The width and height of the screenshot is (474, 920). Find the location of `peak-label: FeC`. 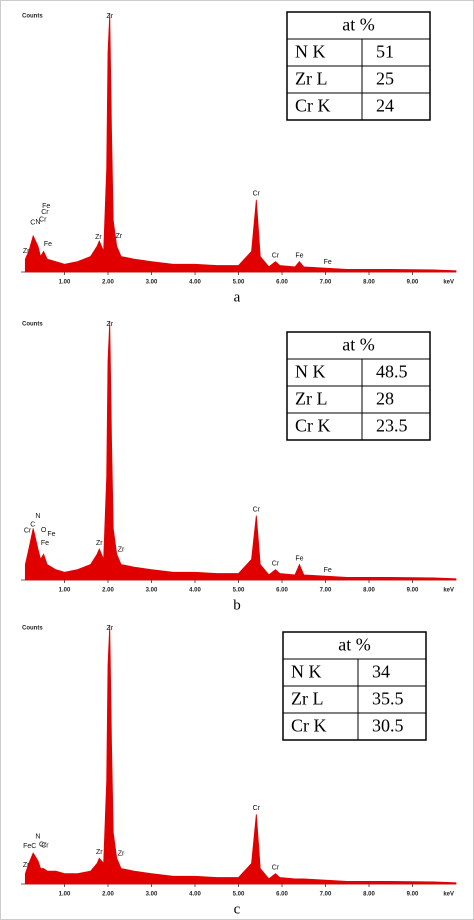

peak-label: FeC is located at coordinates (29, 846).